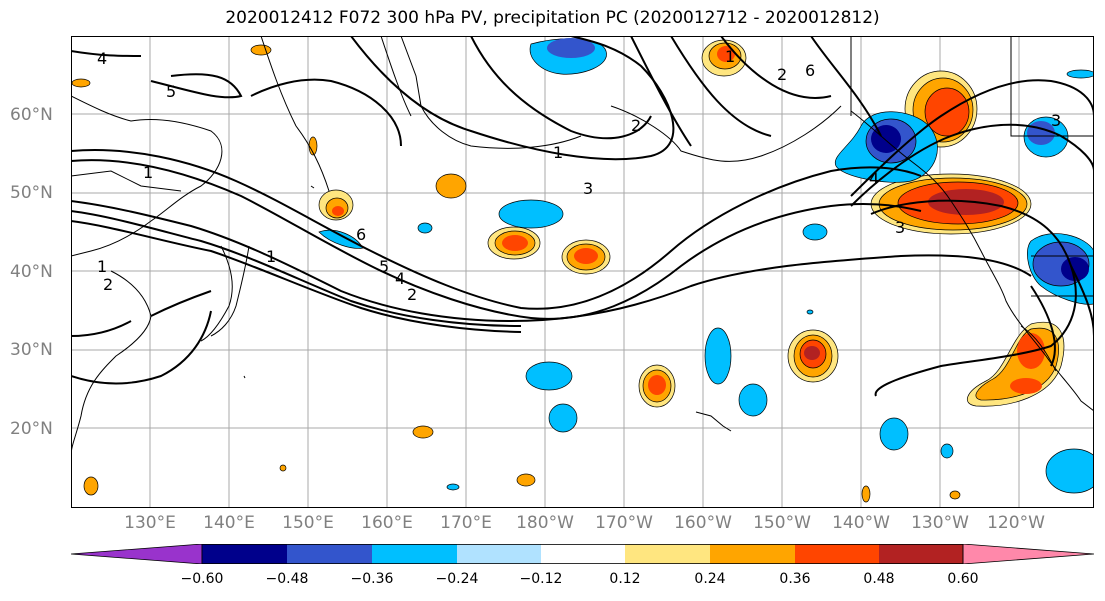 The width and height of the screenshot is (1105, 601). What do you see at coordinates (879, 579) in the screenshot?
I see `colorbar-tick: 0.48` at bounding box center [879, 579].